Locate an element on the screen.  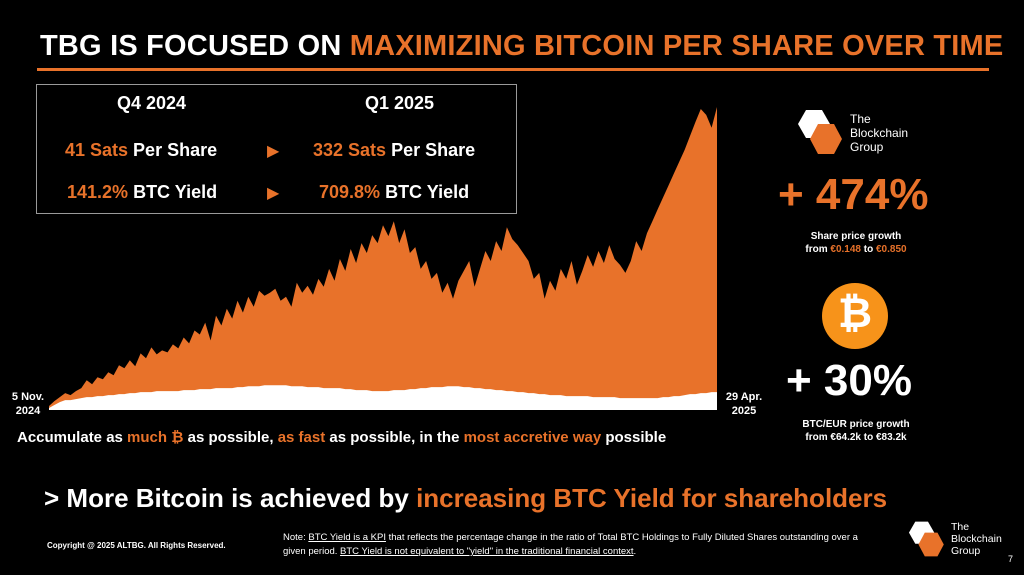
kpi-col2-header: Q1 2025 is located at coordinates (400, 103).